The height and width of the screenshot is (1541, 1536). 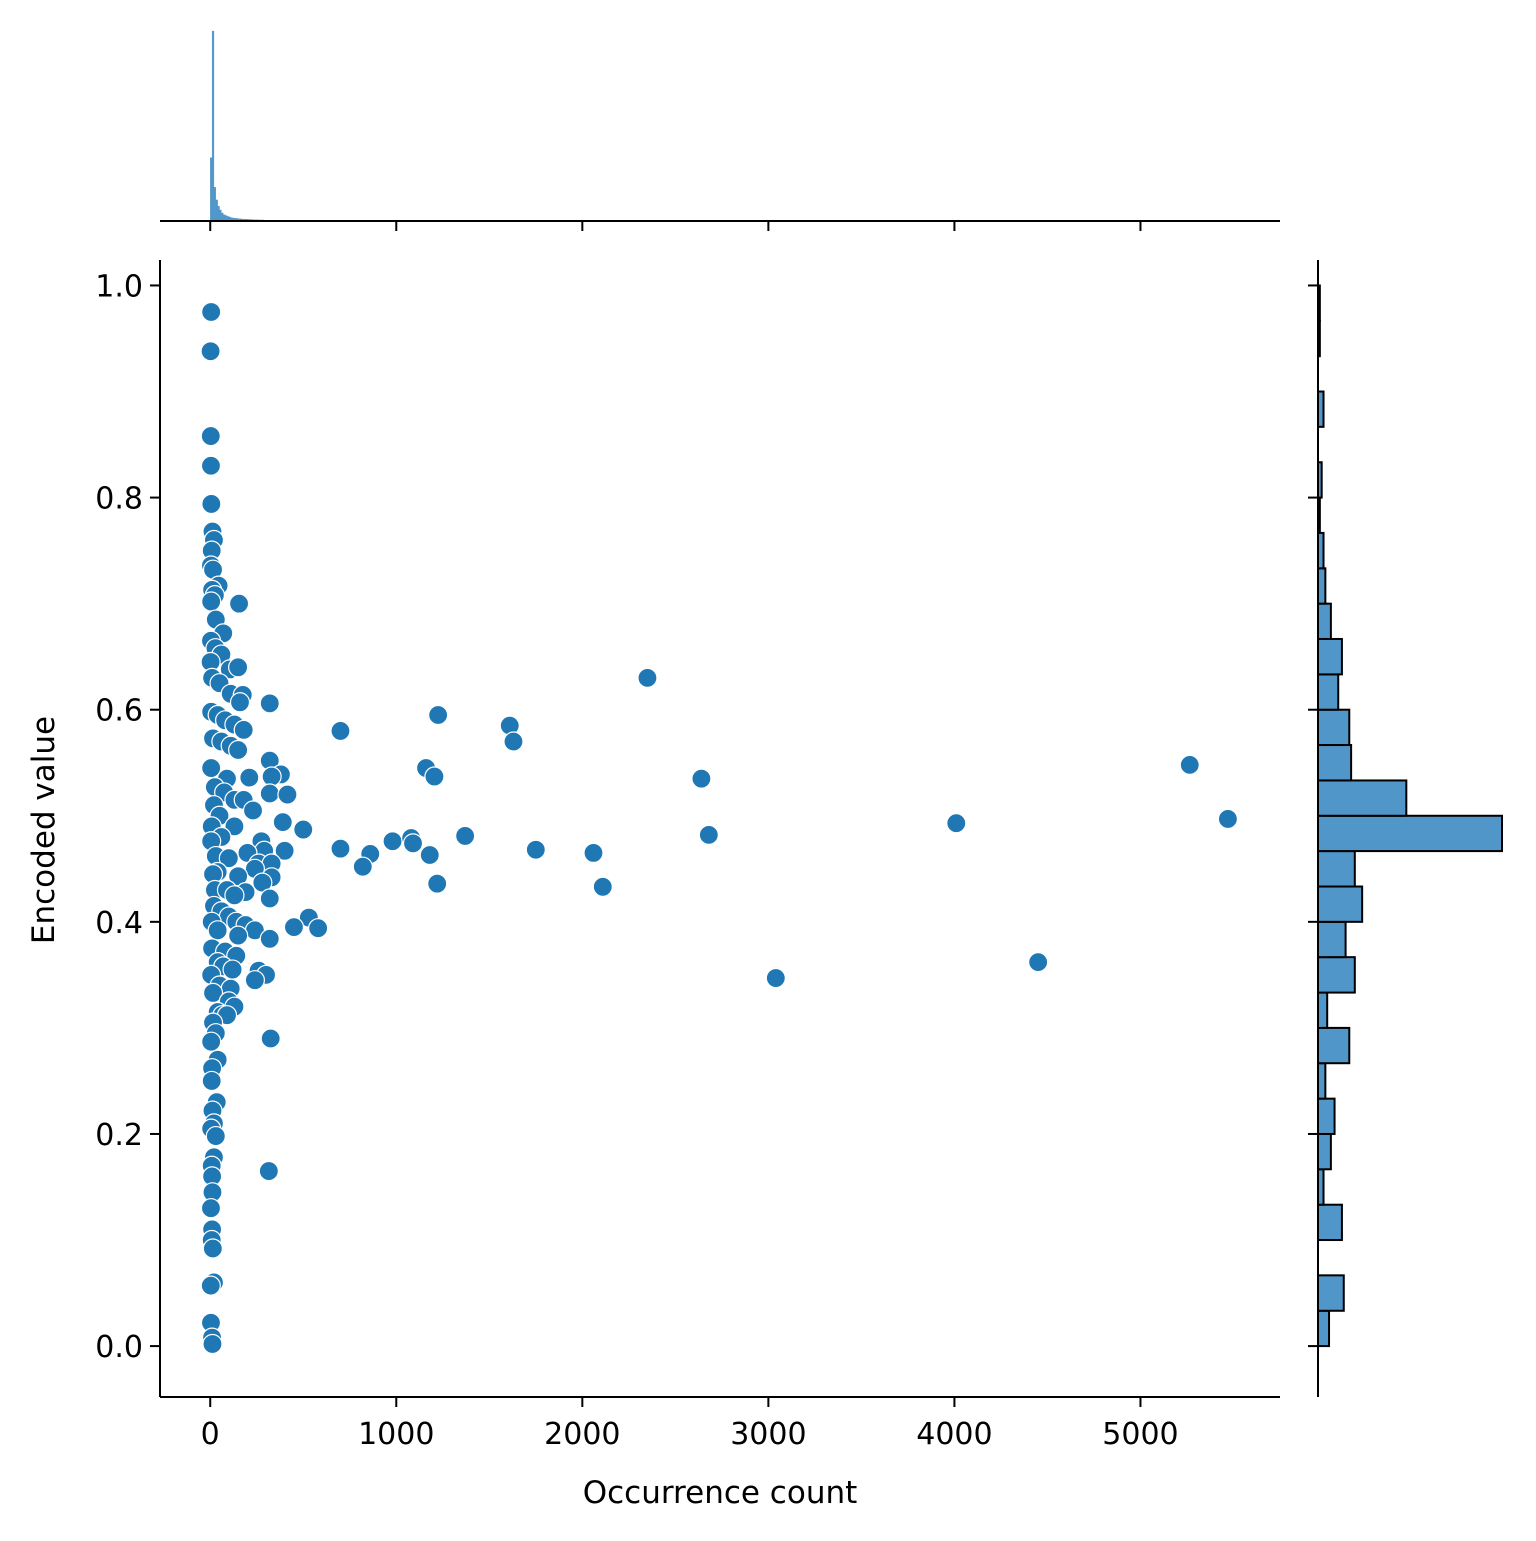 What do you see at coordinates (954, 1434) in the screenshot?
I see `x-tick-label: 4000` at bounding box center [954, 1434].